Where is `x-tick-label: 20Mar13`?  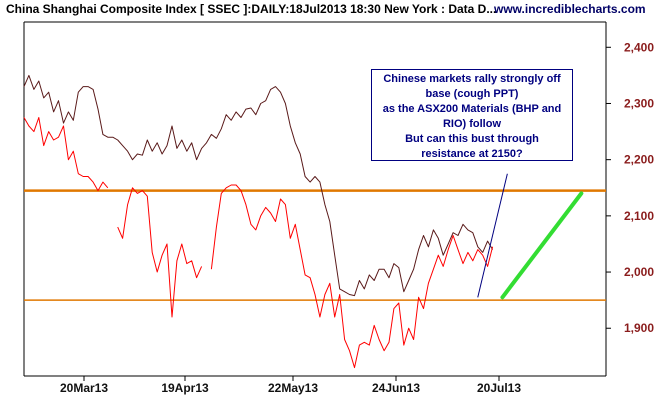
x-tick-label: 20Mar13 is located at coordinates (84, 388).